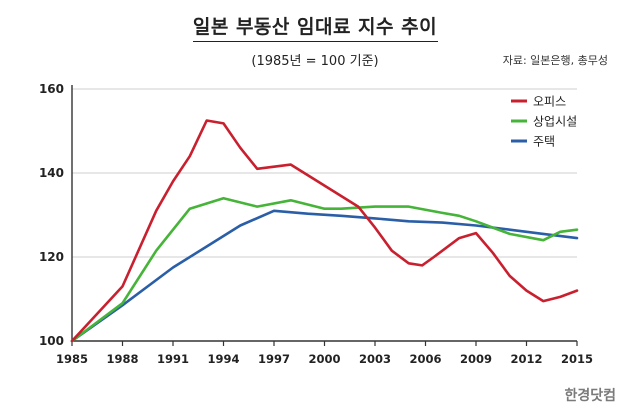  I want to click on y-tick-label-120: 120, so click(51, 257).